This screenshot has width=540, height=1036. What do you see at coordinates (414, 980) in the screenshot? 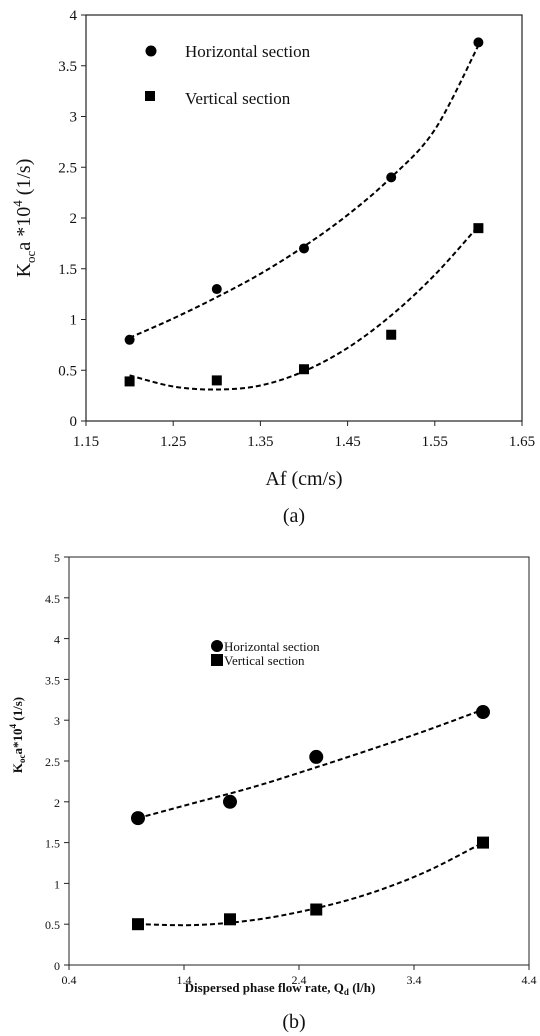
I see `x-tick-label: 3.4` at bounding box center [414, 980].